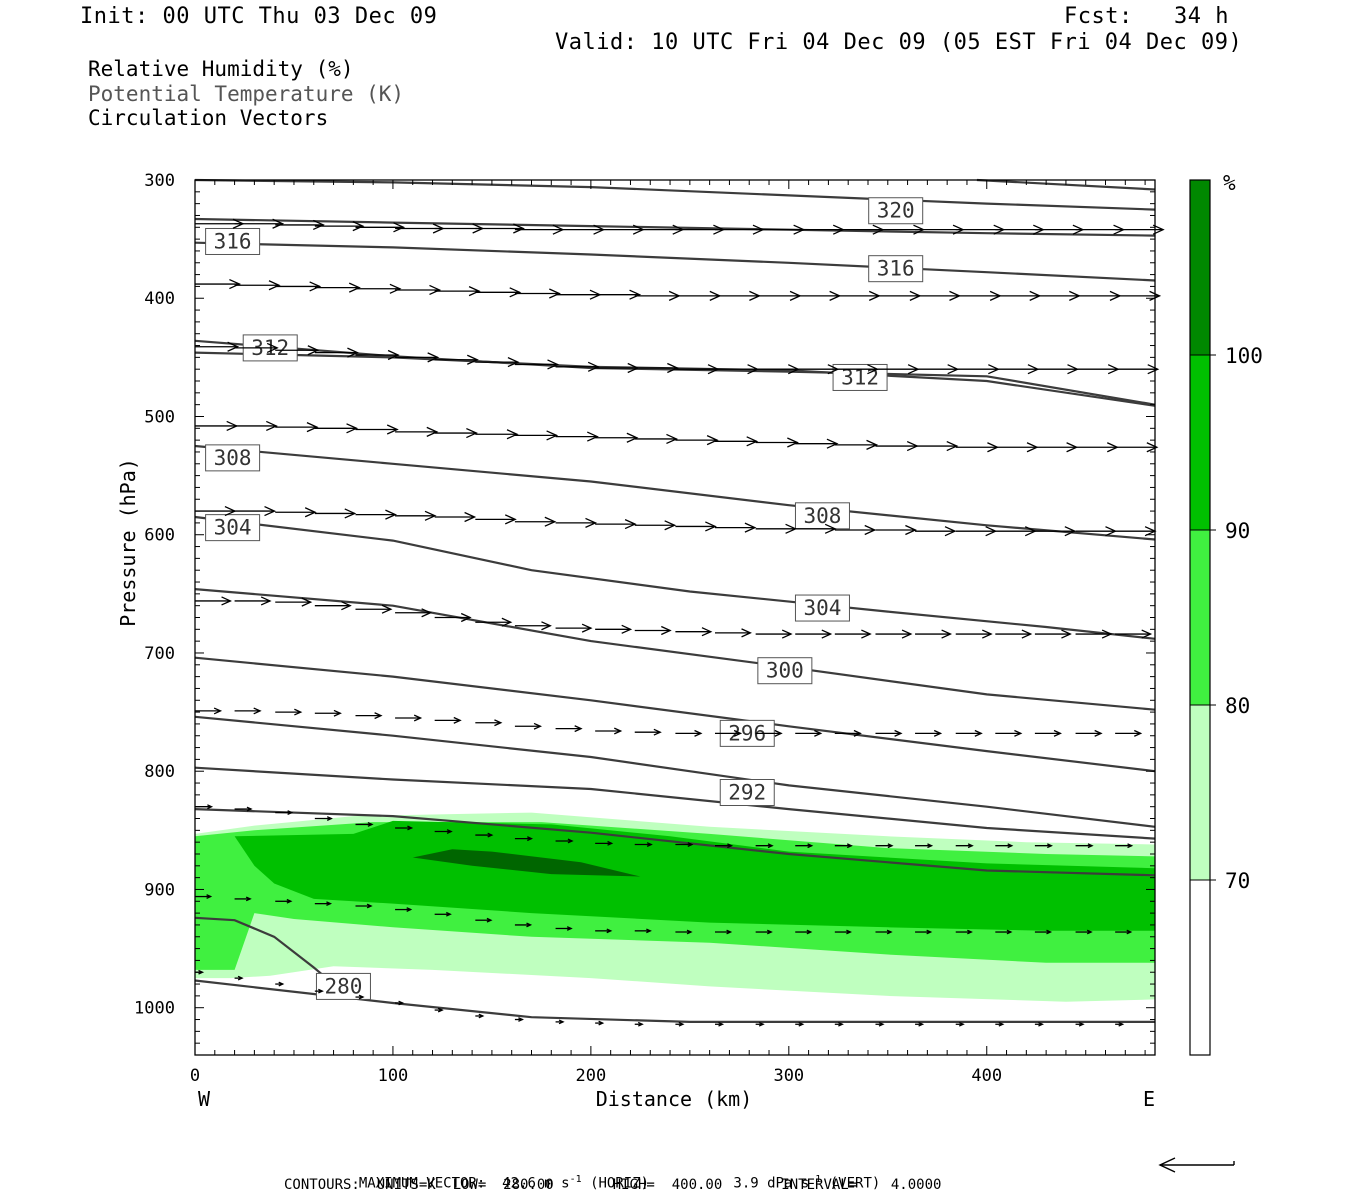  What do you see at coordinates (896, 211) in the screenshot?
I see `contour-label-320: 320` at bounding box center [896, 211].